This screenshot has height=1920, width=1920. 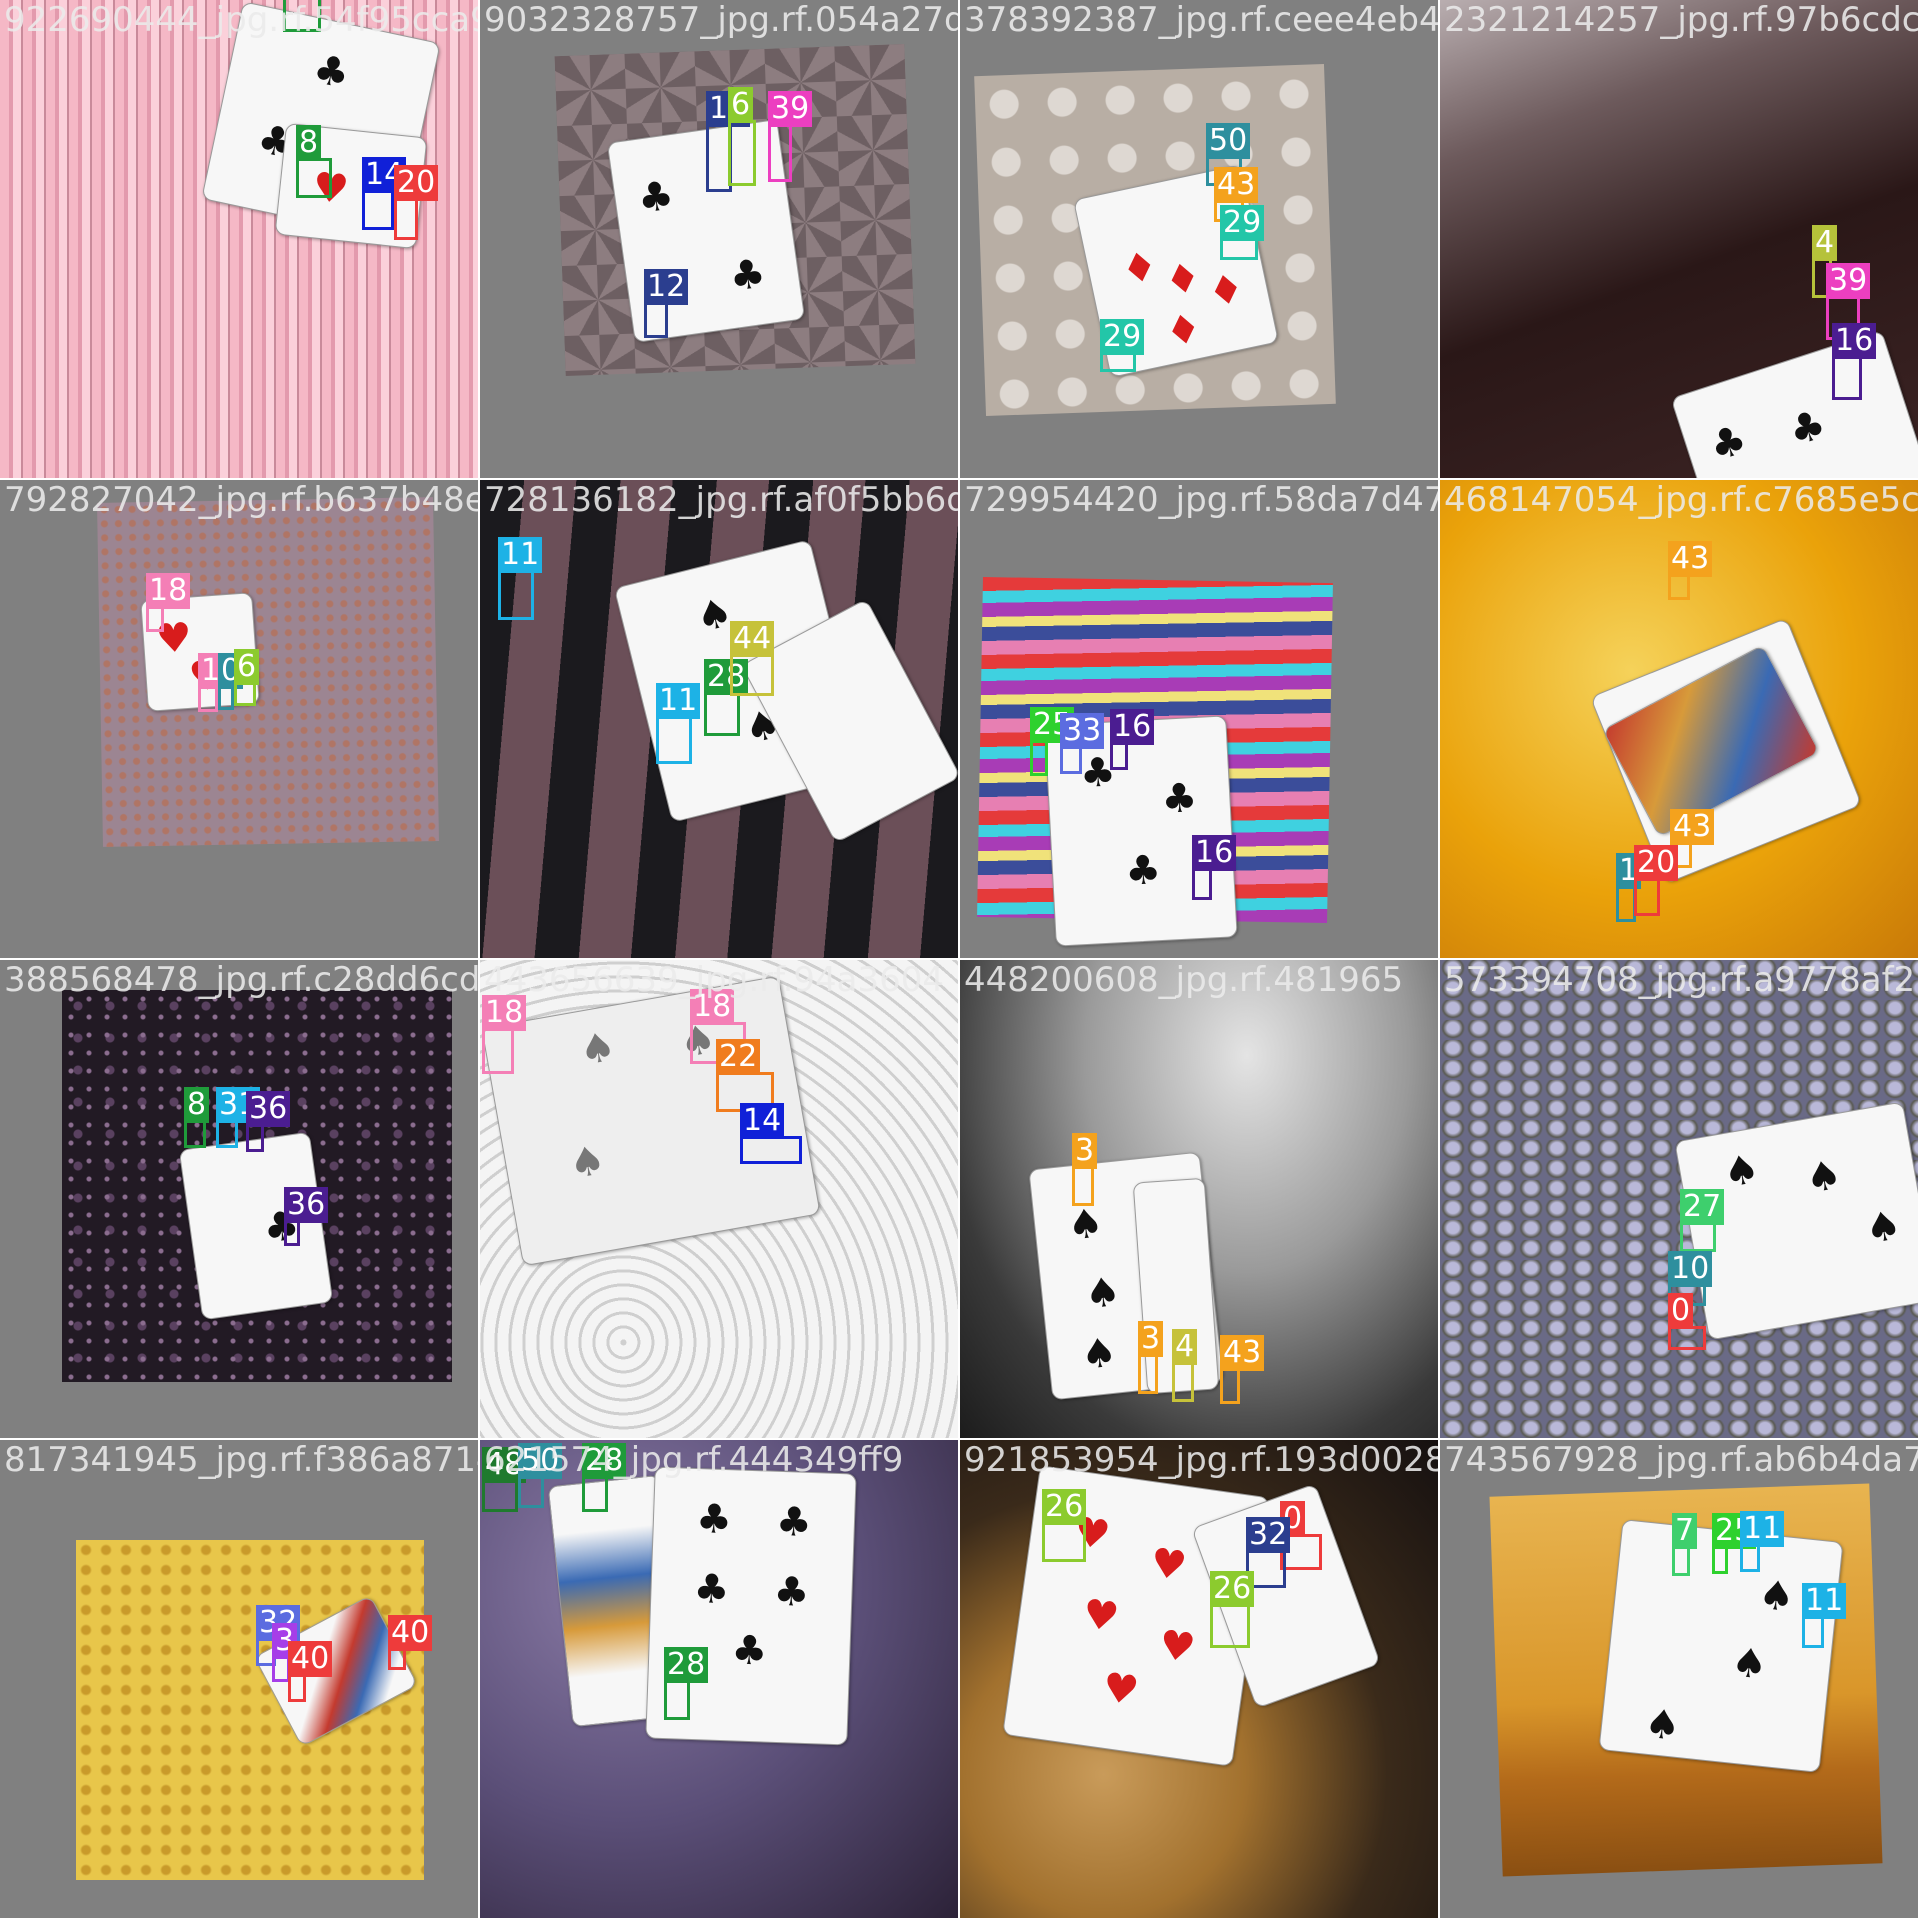 I want to click on detection-box: 39, so click(x=1848, y=301).